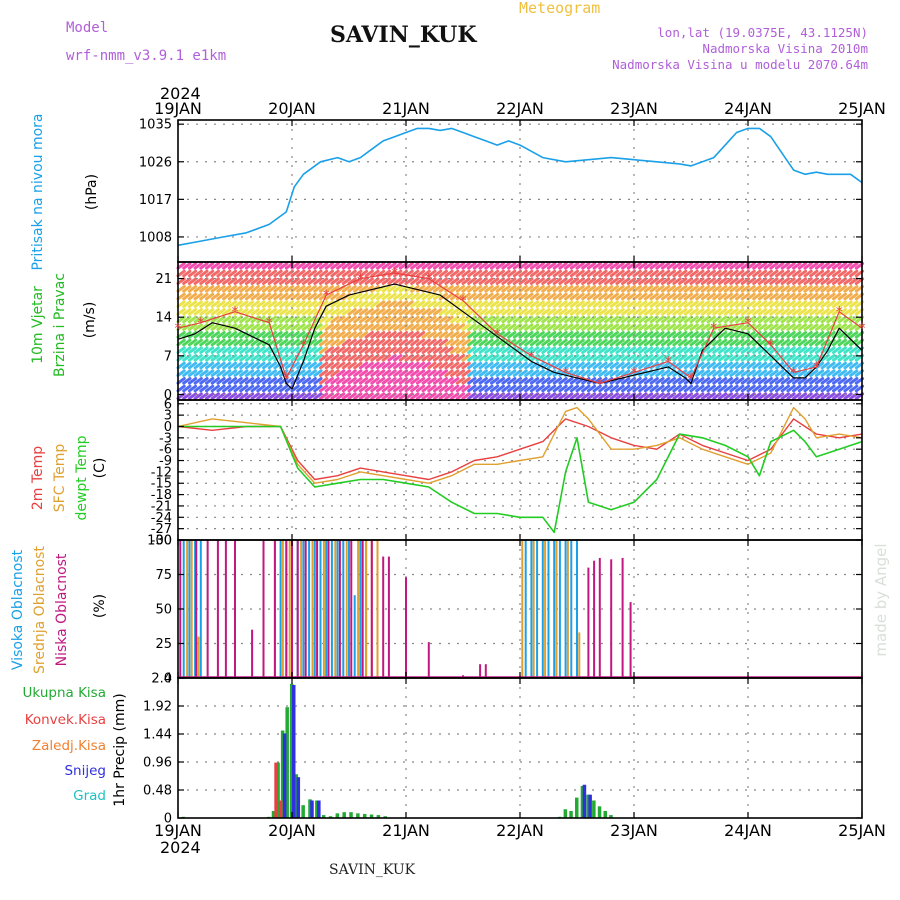 The height and width of the screenshot is (900, 900). Describe the element at coordinates (748, 324) in the screenshot. I see `gust-marker: *` at that location.